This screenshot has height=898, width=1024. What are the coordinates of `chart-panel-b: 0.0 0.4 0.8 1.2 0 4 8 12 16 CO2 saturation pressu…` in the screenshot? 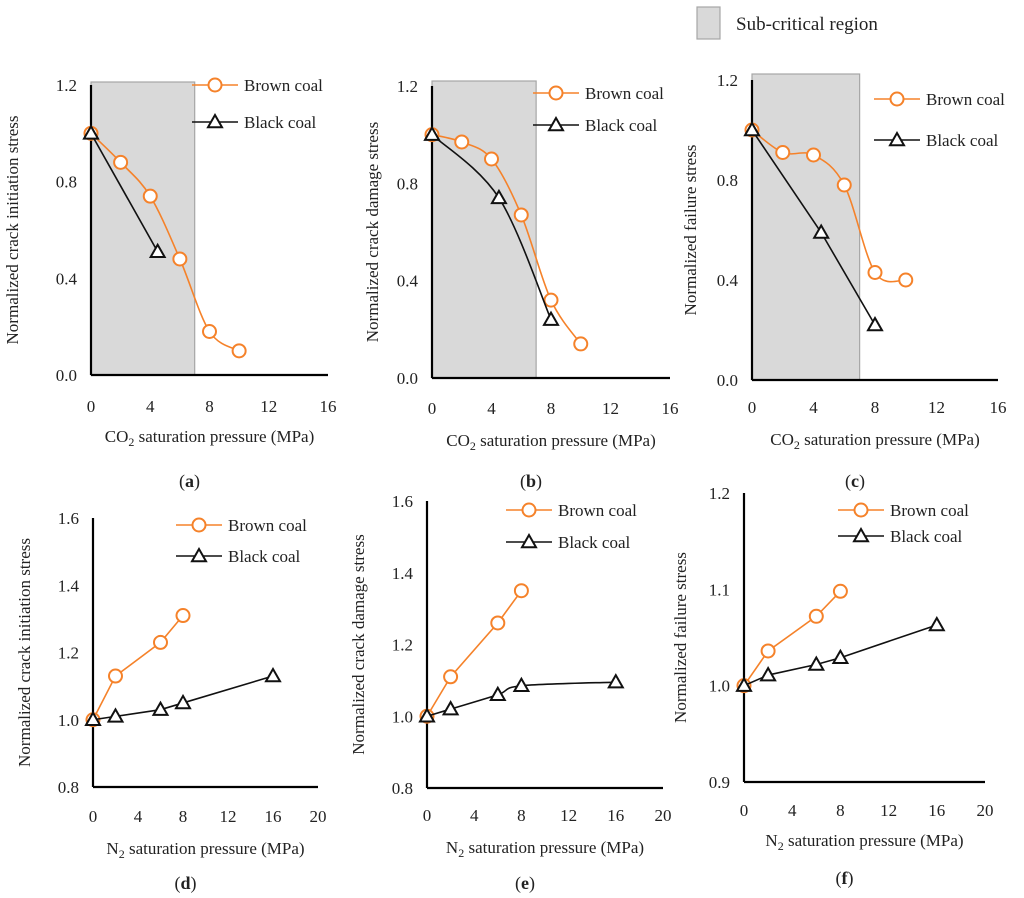 It's located at (521, 284).